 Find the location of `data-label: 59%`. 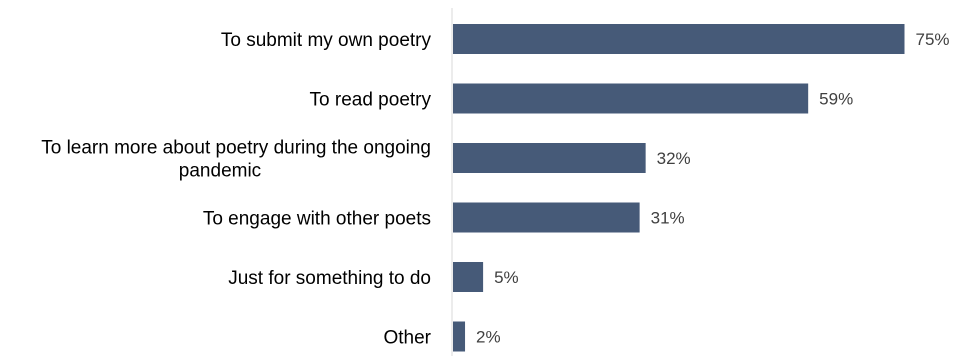

data-label: 59% is located at coordinates (836, 99).